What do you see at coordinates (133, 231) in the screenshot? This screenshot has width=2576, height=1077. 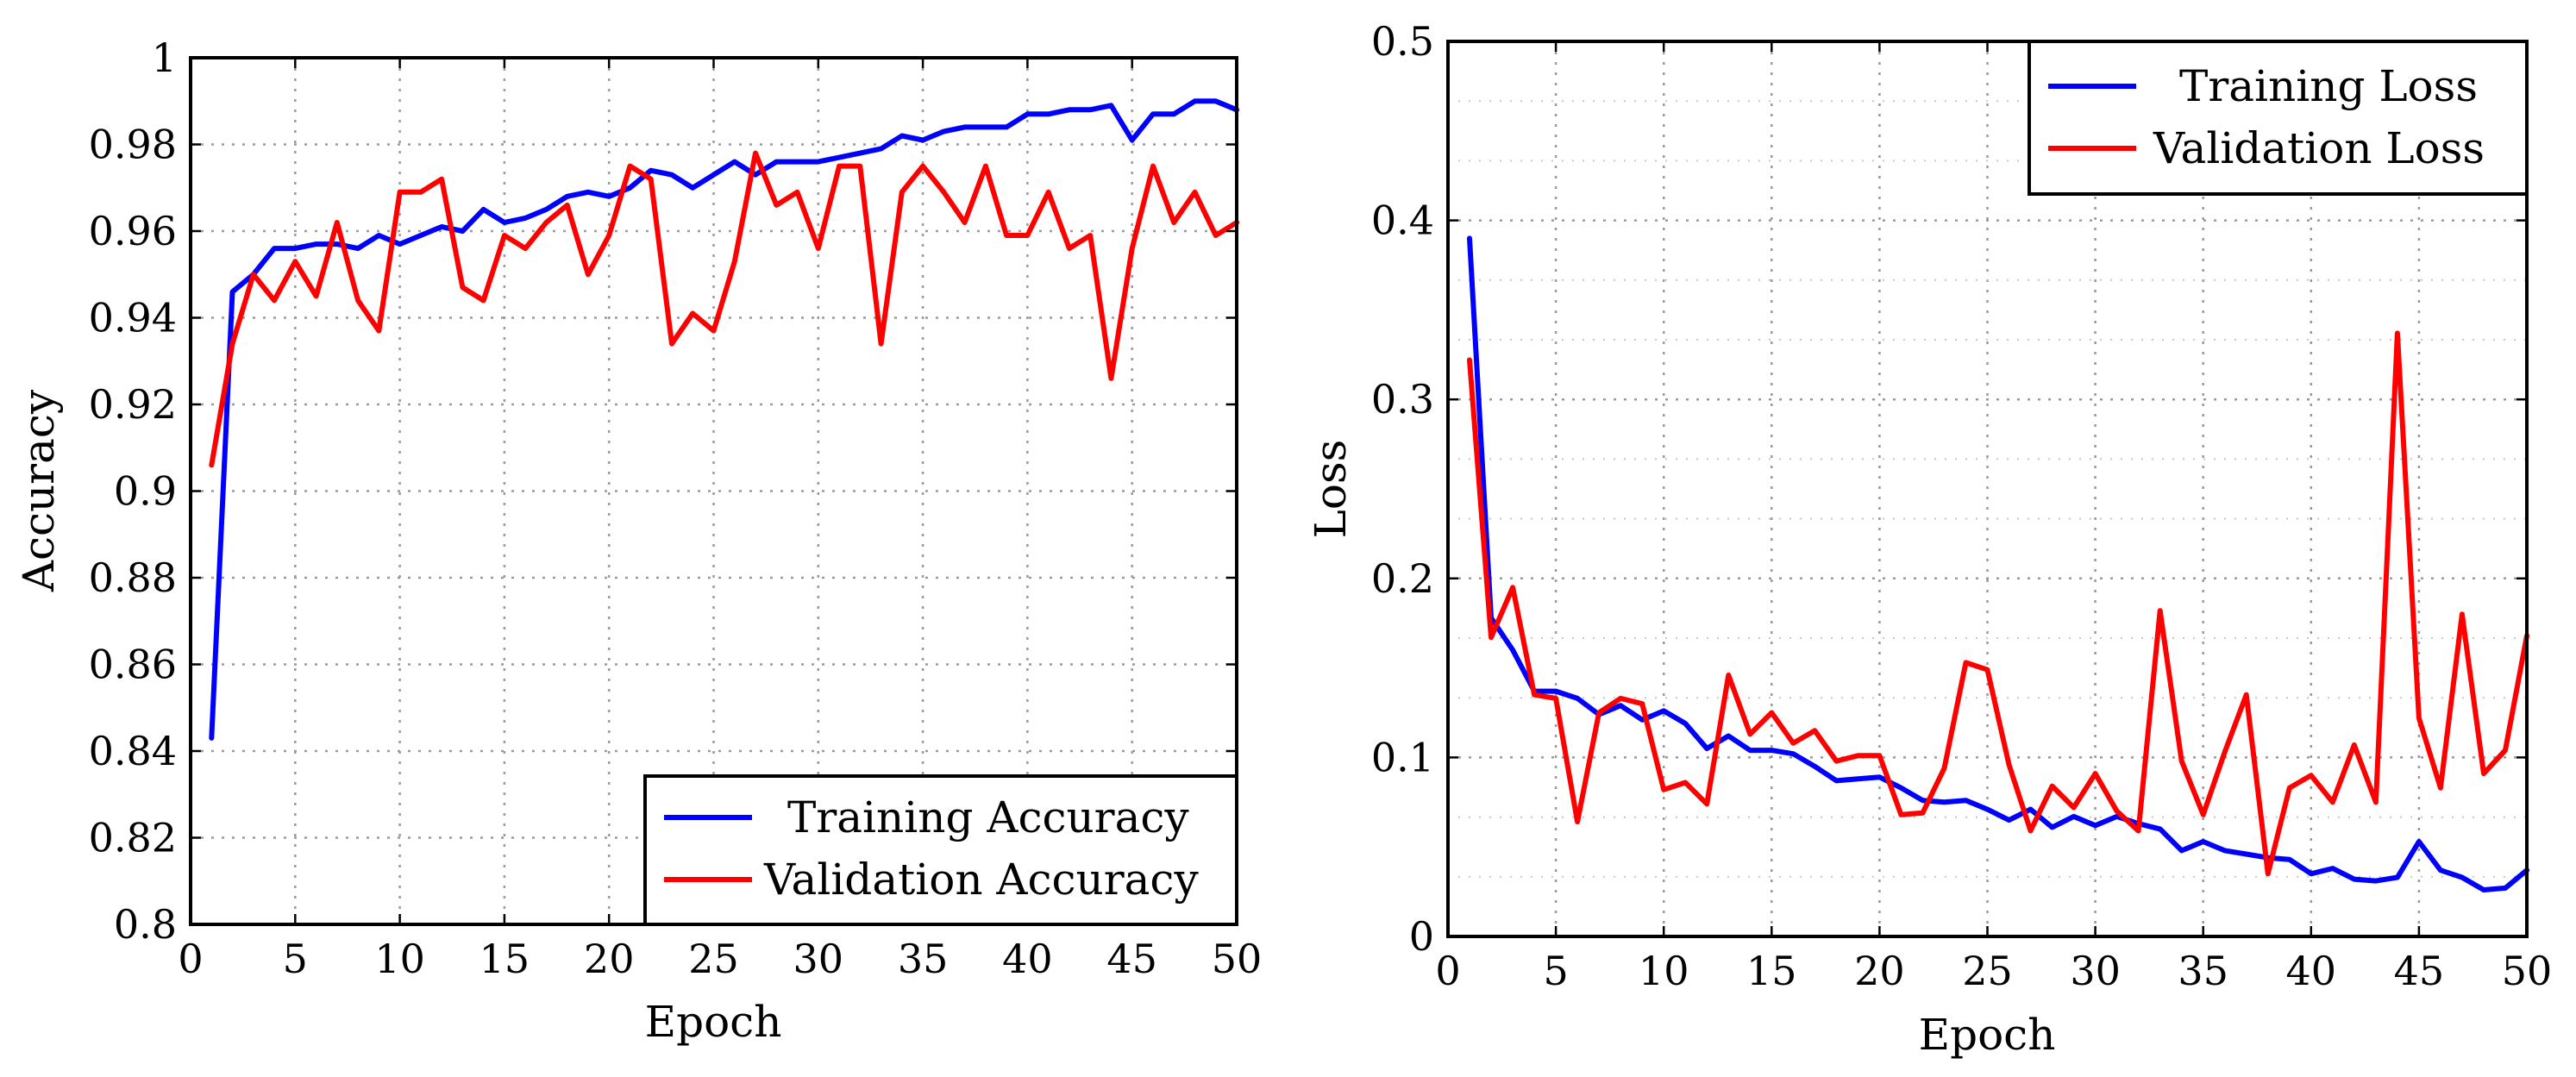 I see `accuracy-y-tick-label-0.96: 0.96` at bounding box center [133, 231].